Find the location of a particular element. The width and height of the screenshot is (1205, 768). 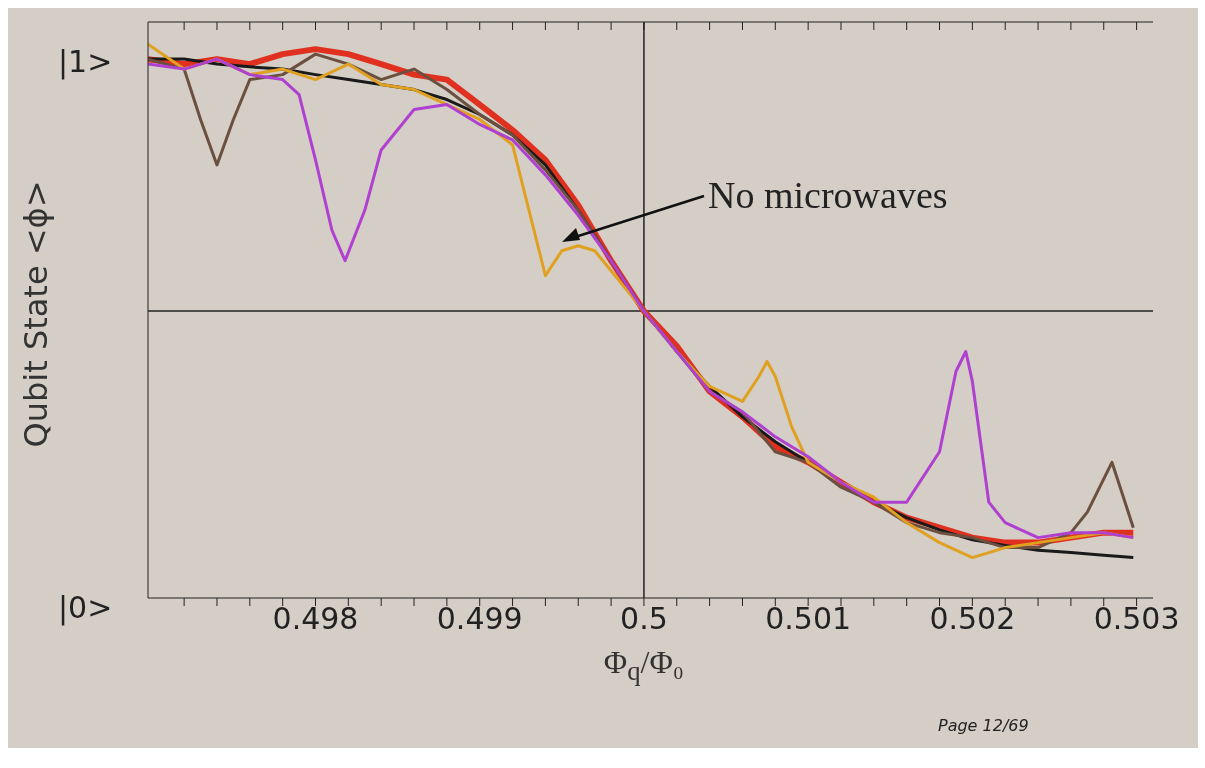

x-tick-label: 0.498 is located at coordinates (315, 619).